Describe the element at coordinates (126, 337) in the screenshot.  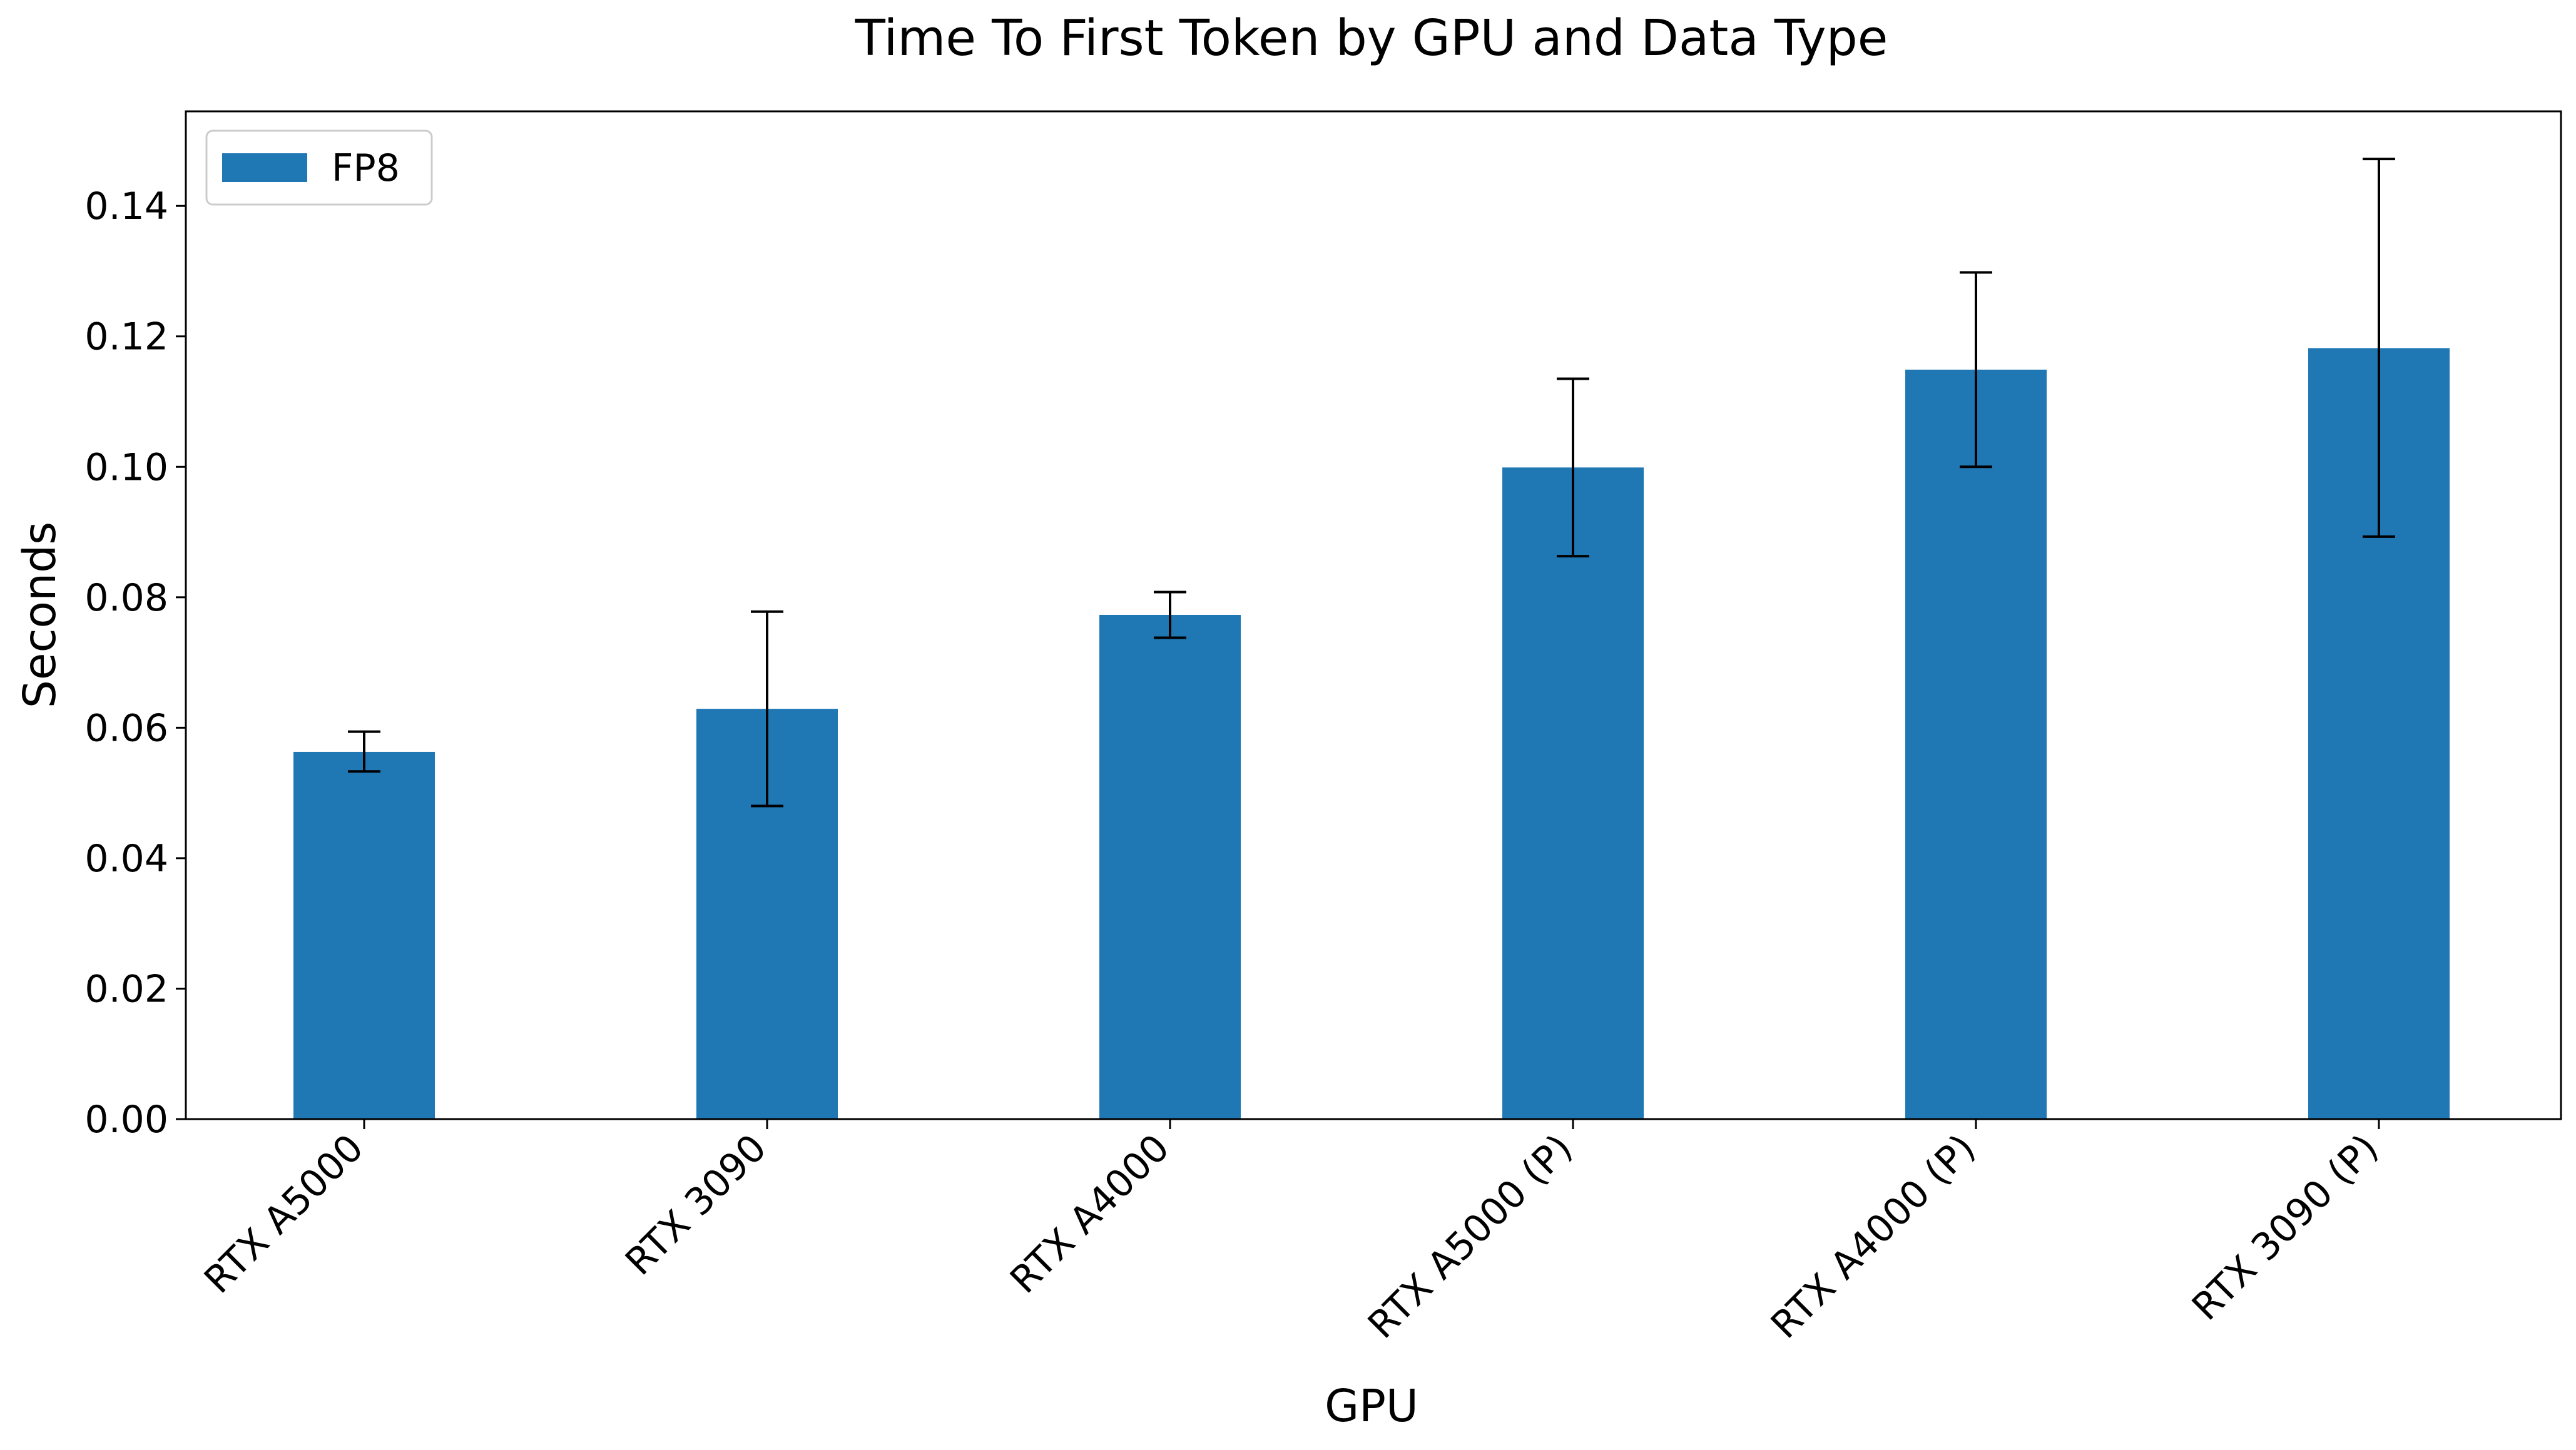
I see `y-tick-label: 0.12` at that location.